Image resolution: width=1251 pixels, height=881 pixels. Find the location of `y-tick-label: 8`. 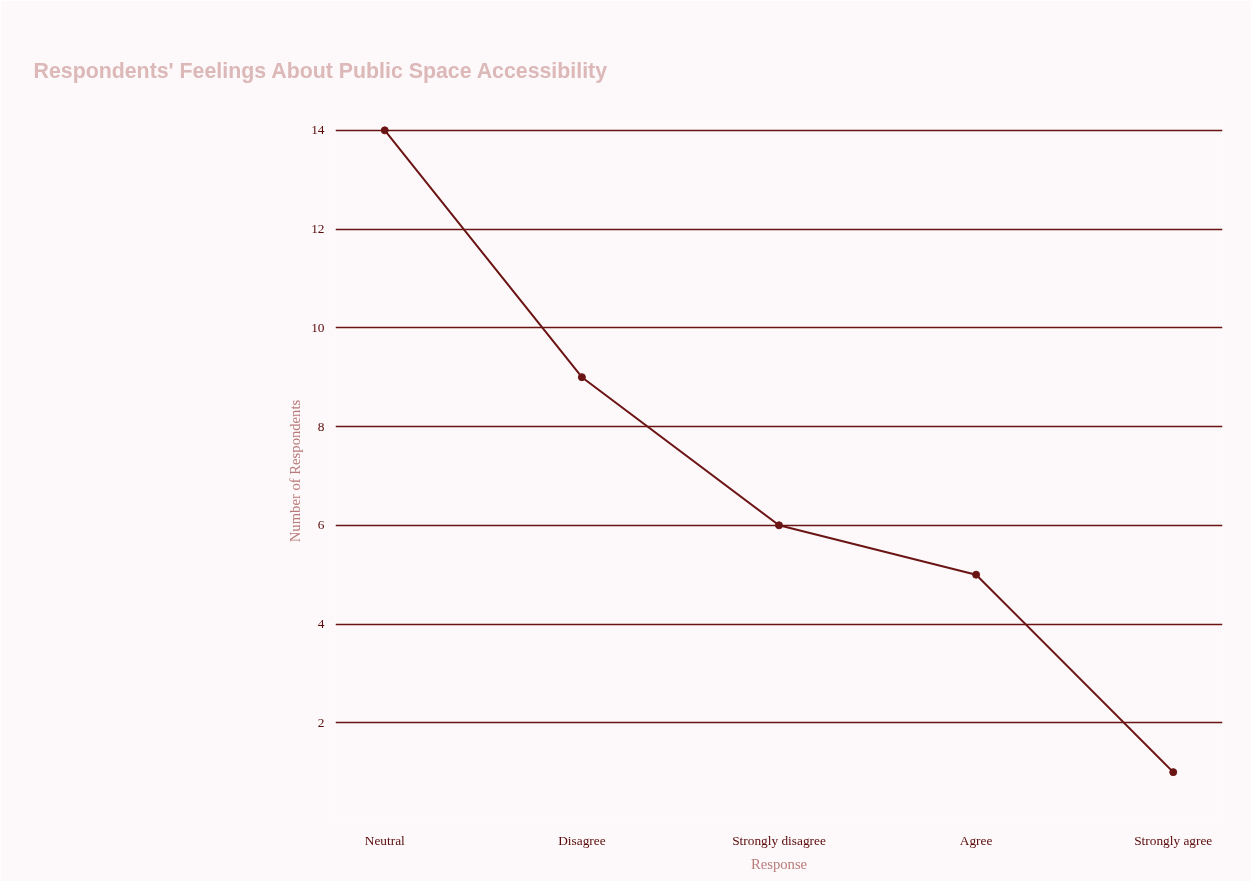

y-tick-label: 8 is located at coordinates (321, 426).